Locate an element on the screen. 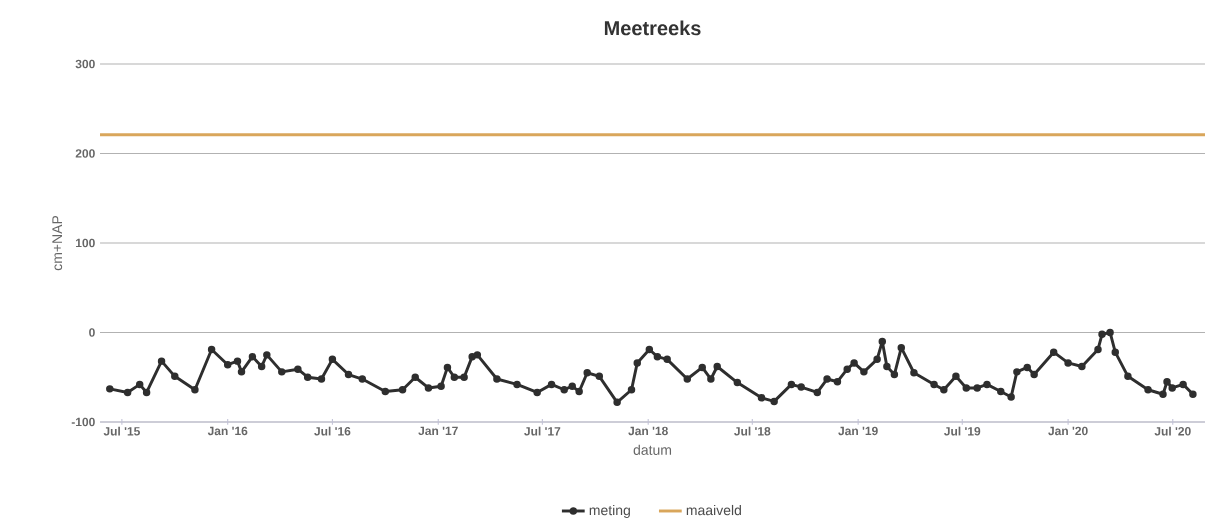 The width and height of the screenshot is (1215, 518). y-tick-label: 0 is located at coordinates (92, 332).